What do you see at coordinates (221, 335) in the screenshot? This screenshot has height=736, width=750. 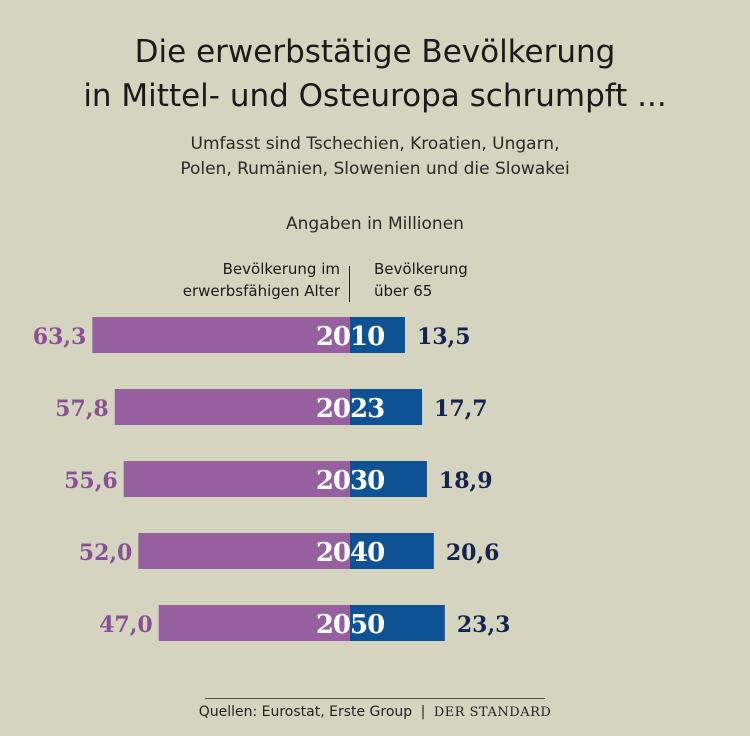 I see `bar-working-age-2010` at bounding box center [221, 335].